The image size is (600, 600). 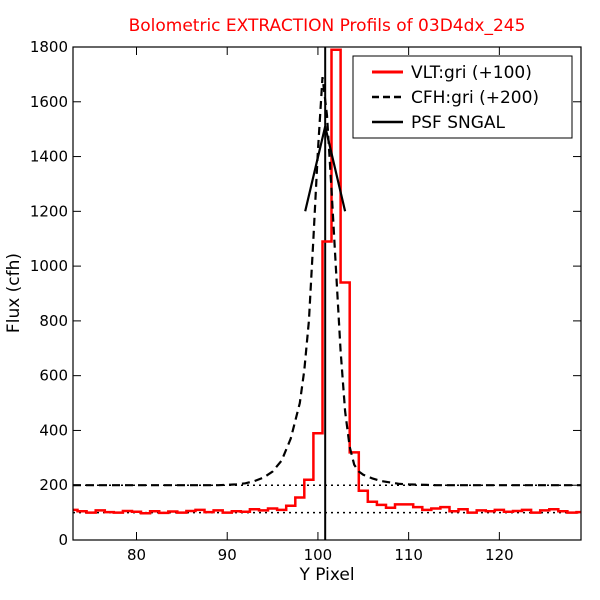 I want to click on legend: VLT:gri (+100) CFH:gri (+200) PSF SNGAL, so click(x=462, y=97).